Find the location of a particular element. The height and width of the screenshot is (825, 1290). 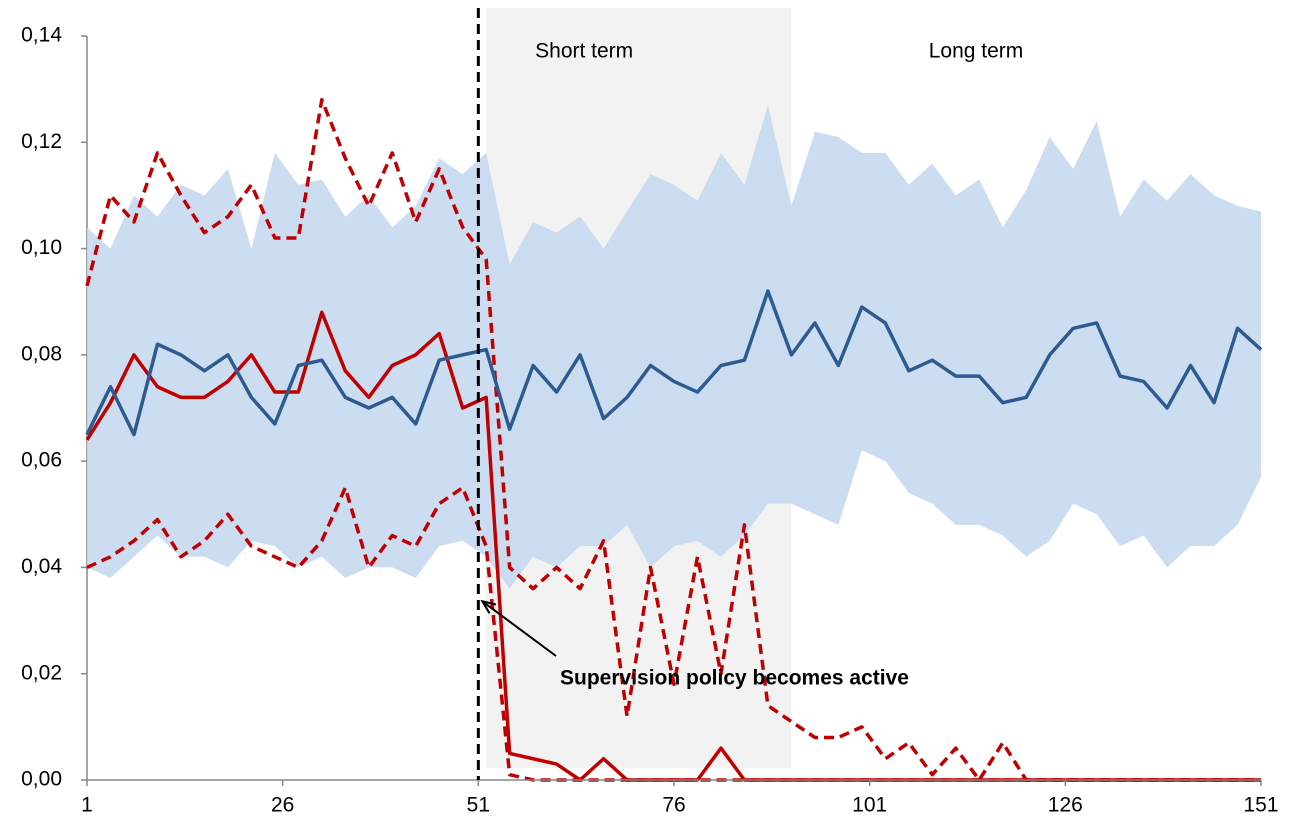

x-tick-label: 1 is located at coordinates (87, 805).